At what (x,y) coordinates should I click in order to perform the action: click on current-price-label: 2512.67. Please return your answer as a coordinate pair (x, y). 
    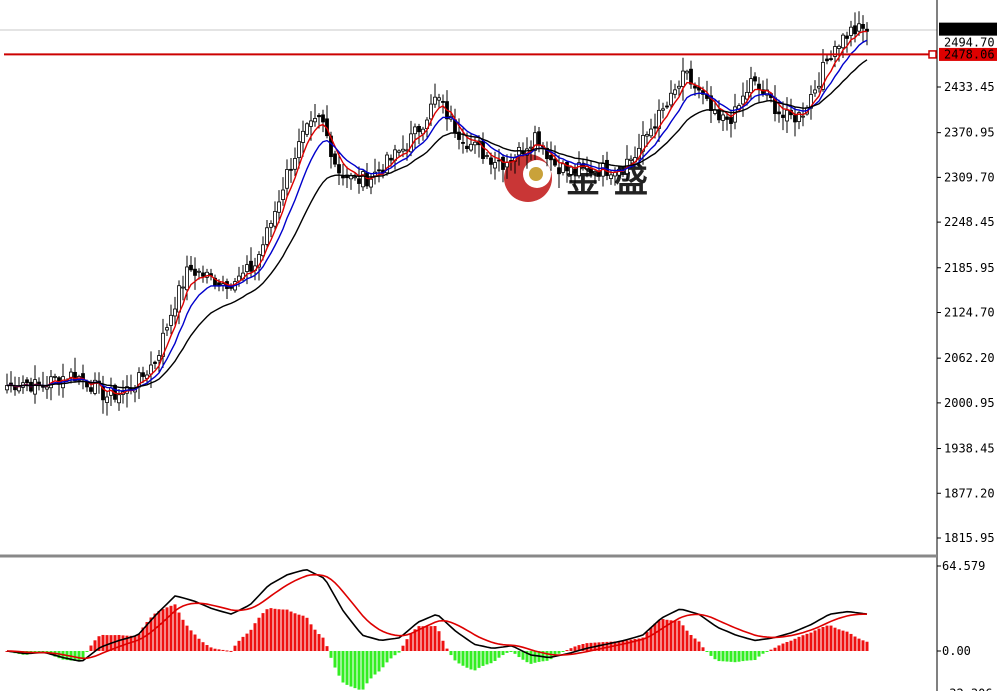
    Looking at the image, I should click on (967, 29).